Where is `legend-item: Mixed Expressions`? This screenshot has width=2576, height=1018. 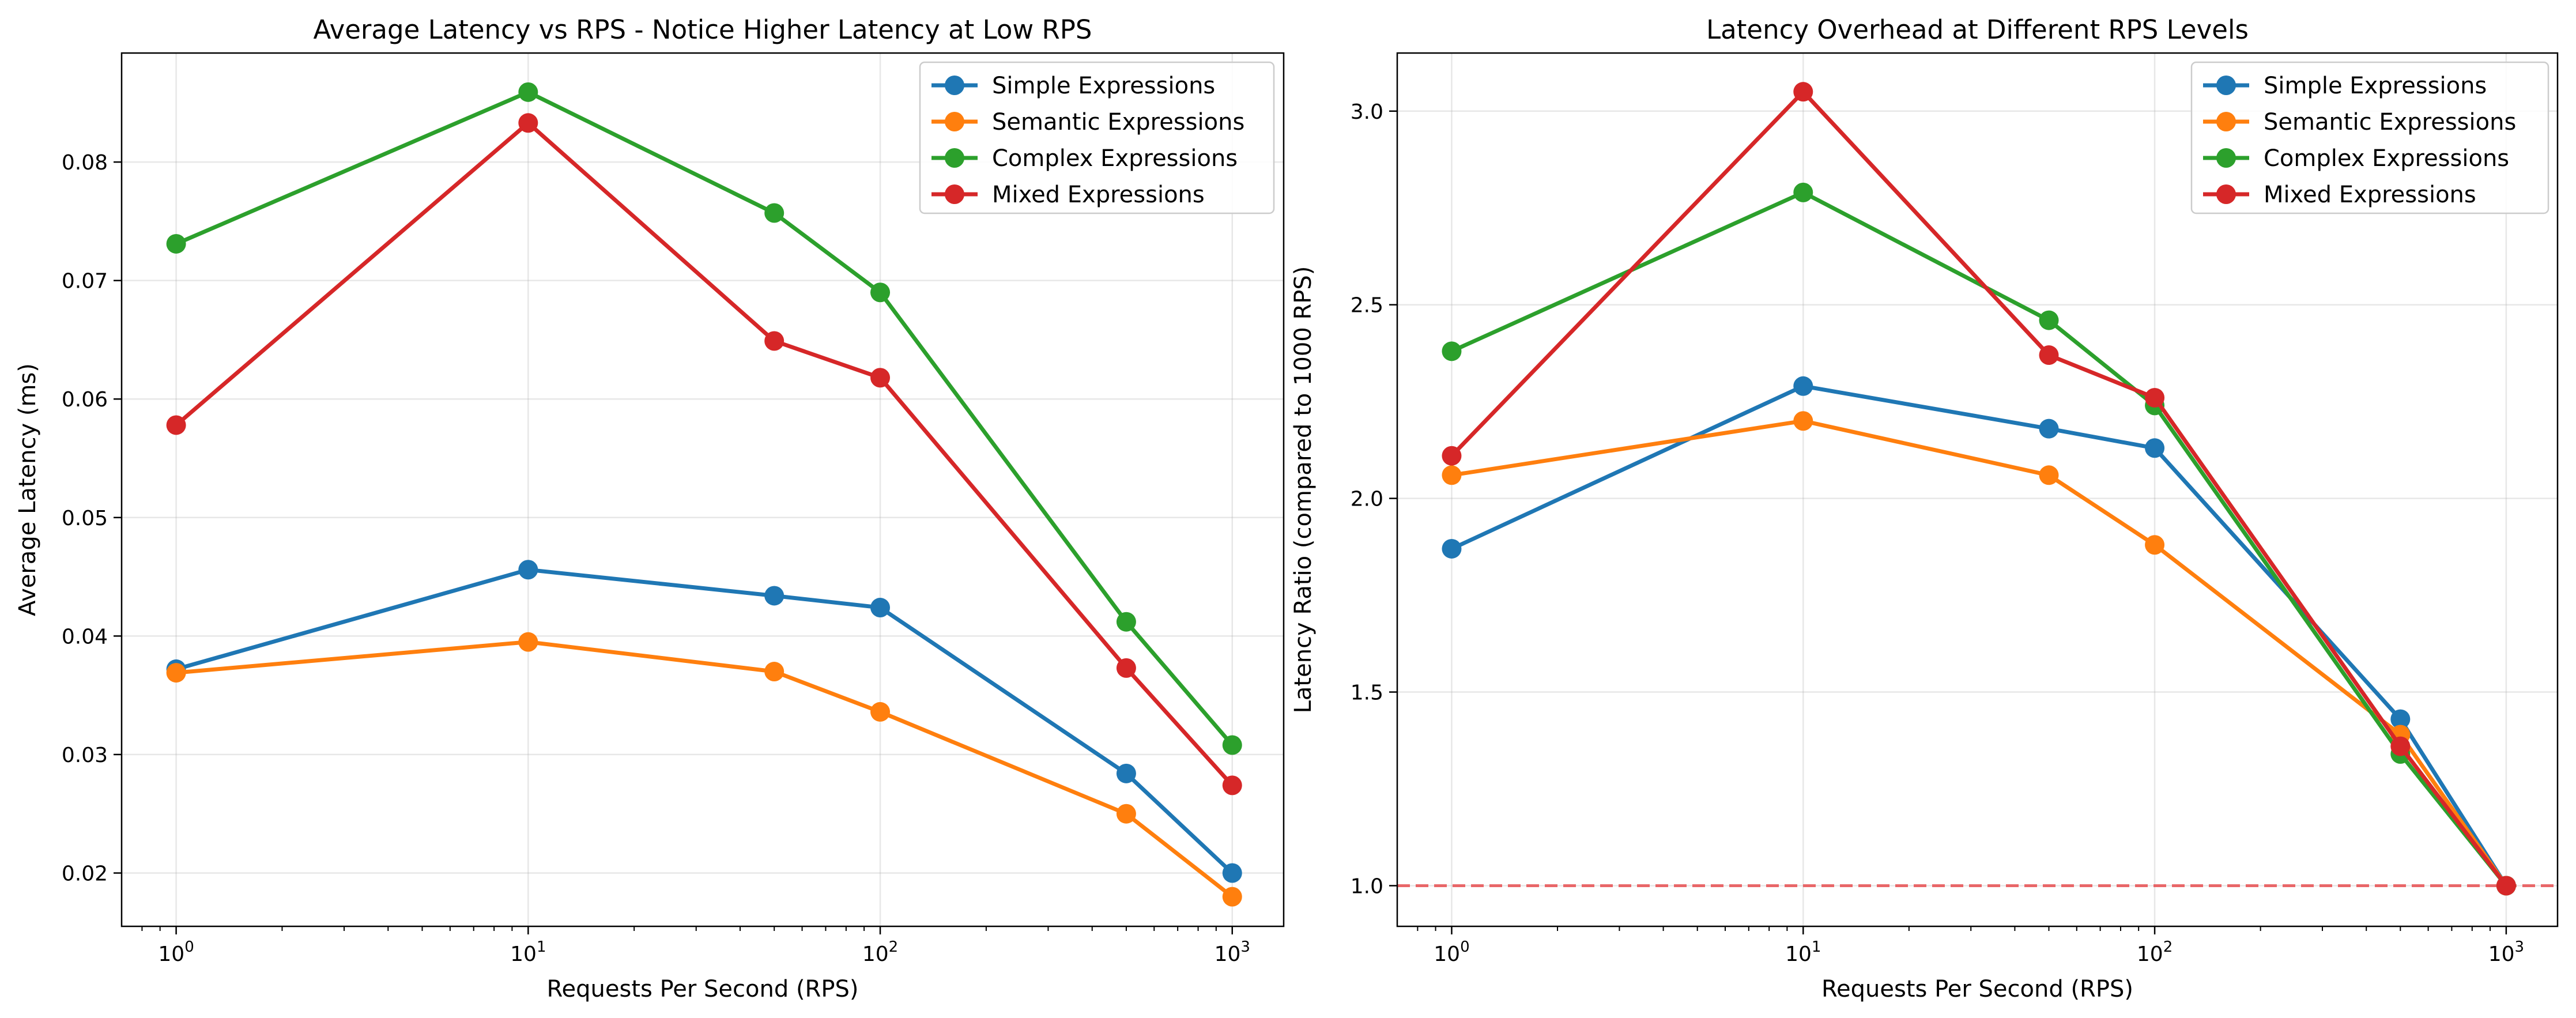 legend-item: Mixed Expressions is located at coordinates (2339, 195).